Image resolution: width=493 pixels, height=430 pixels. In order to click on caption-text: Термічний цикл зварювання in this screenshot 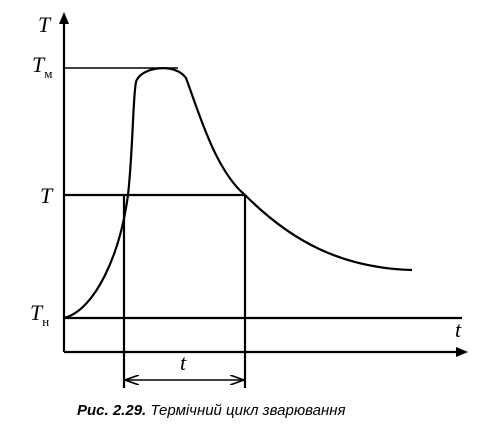, I will do `click(245, 410)`.